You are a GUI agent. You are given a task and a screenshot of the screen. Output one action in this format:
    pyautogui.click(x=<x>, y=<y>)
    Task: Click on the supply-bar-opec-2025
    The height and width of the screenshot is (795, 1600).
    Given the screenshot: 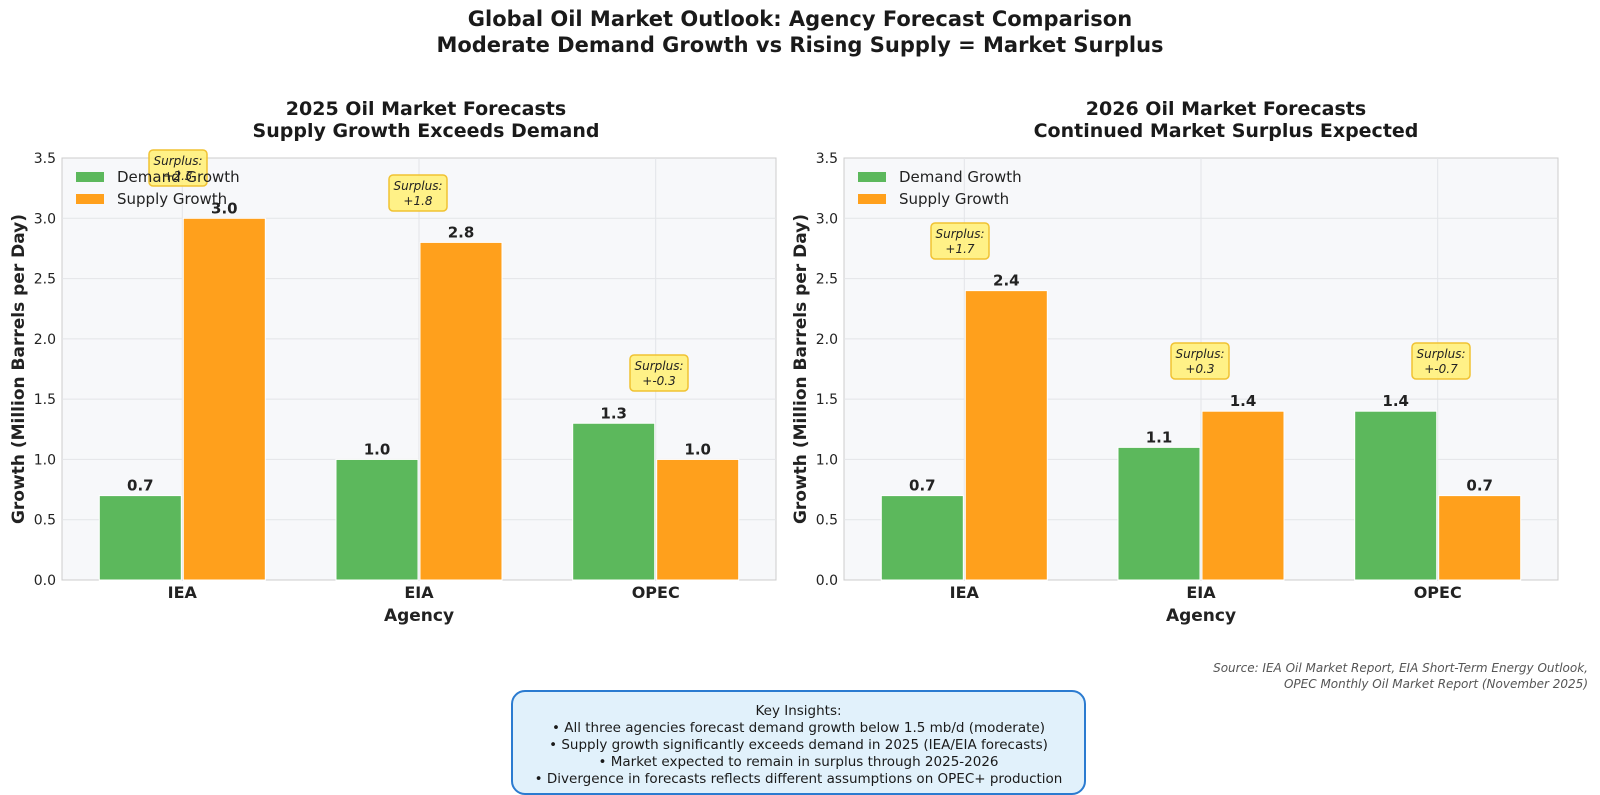 What is the action you would take?
    pyautogui.click(x=698, y=519)
    